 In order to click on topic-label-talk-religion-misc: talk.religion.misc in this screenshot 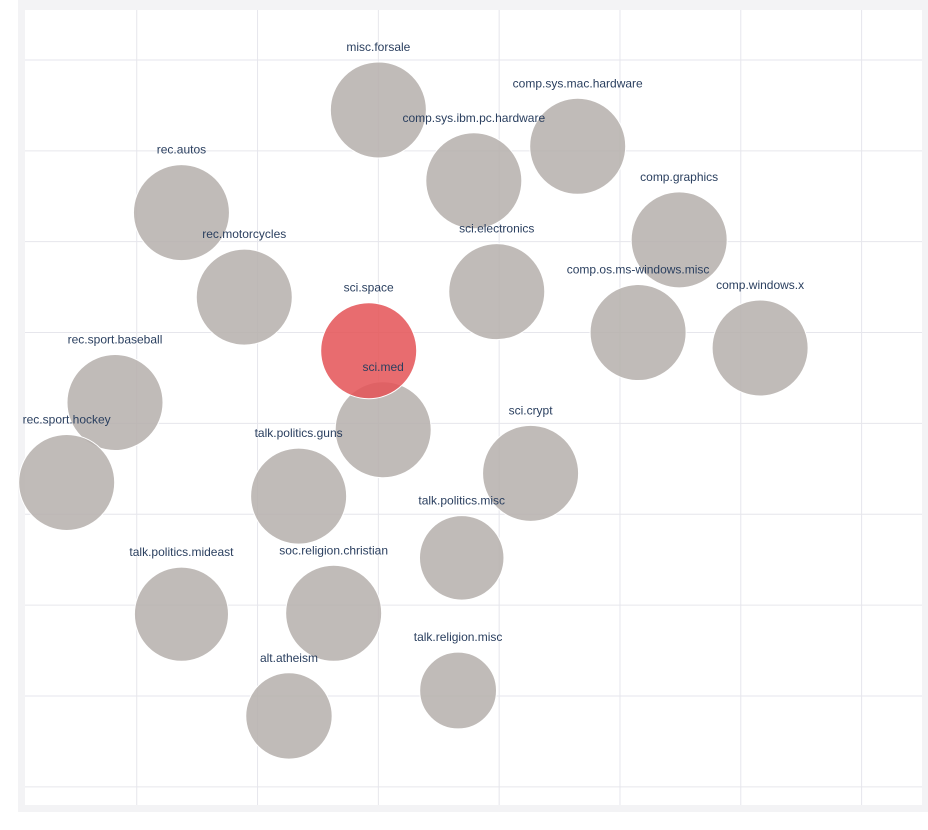, I will do `click(458, 637)`.